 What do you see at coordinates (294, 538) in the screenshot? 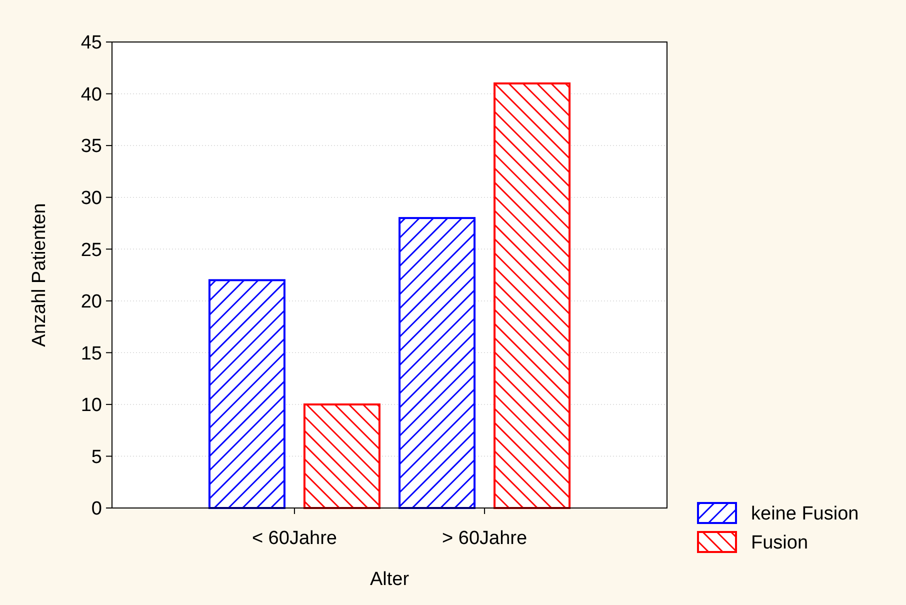
I see `x-tick-label: < 60Jahre` at bounding box center [294, 538].